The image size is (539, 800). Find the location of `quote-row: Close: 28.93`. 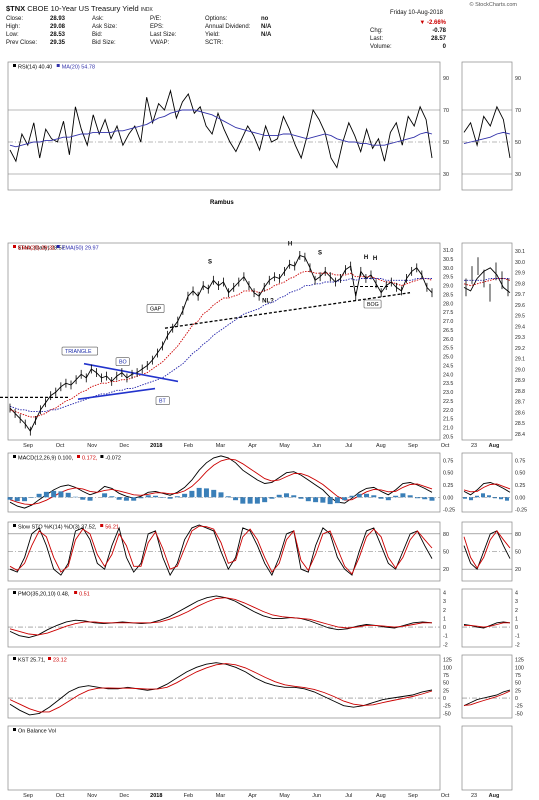

quote-row: Close: 28.93 is located at coordinates (41, 19).